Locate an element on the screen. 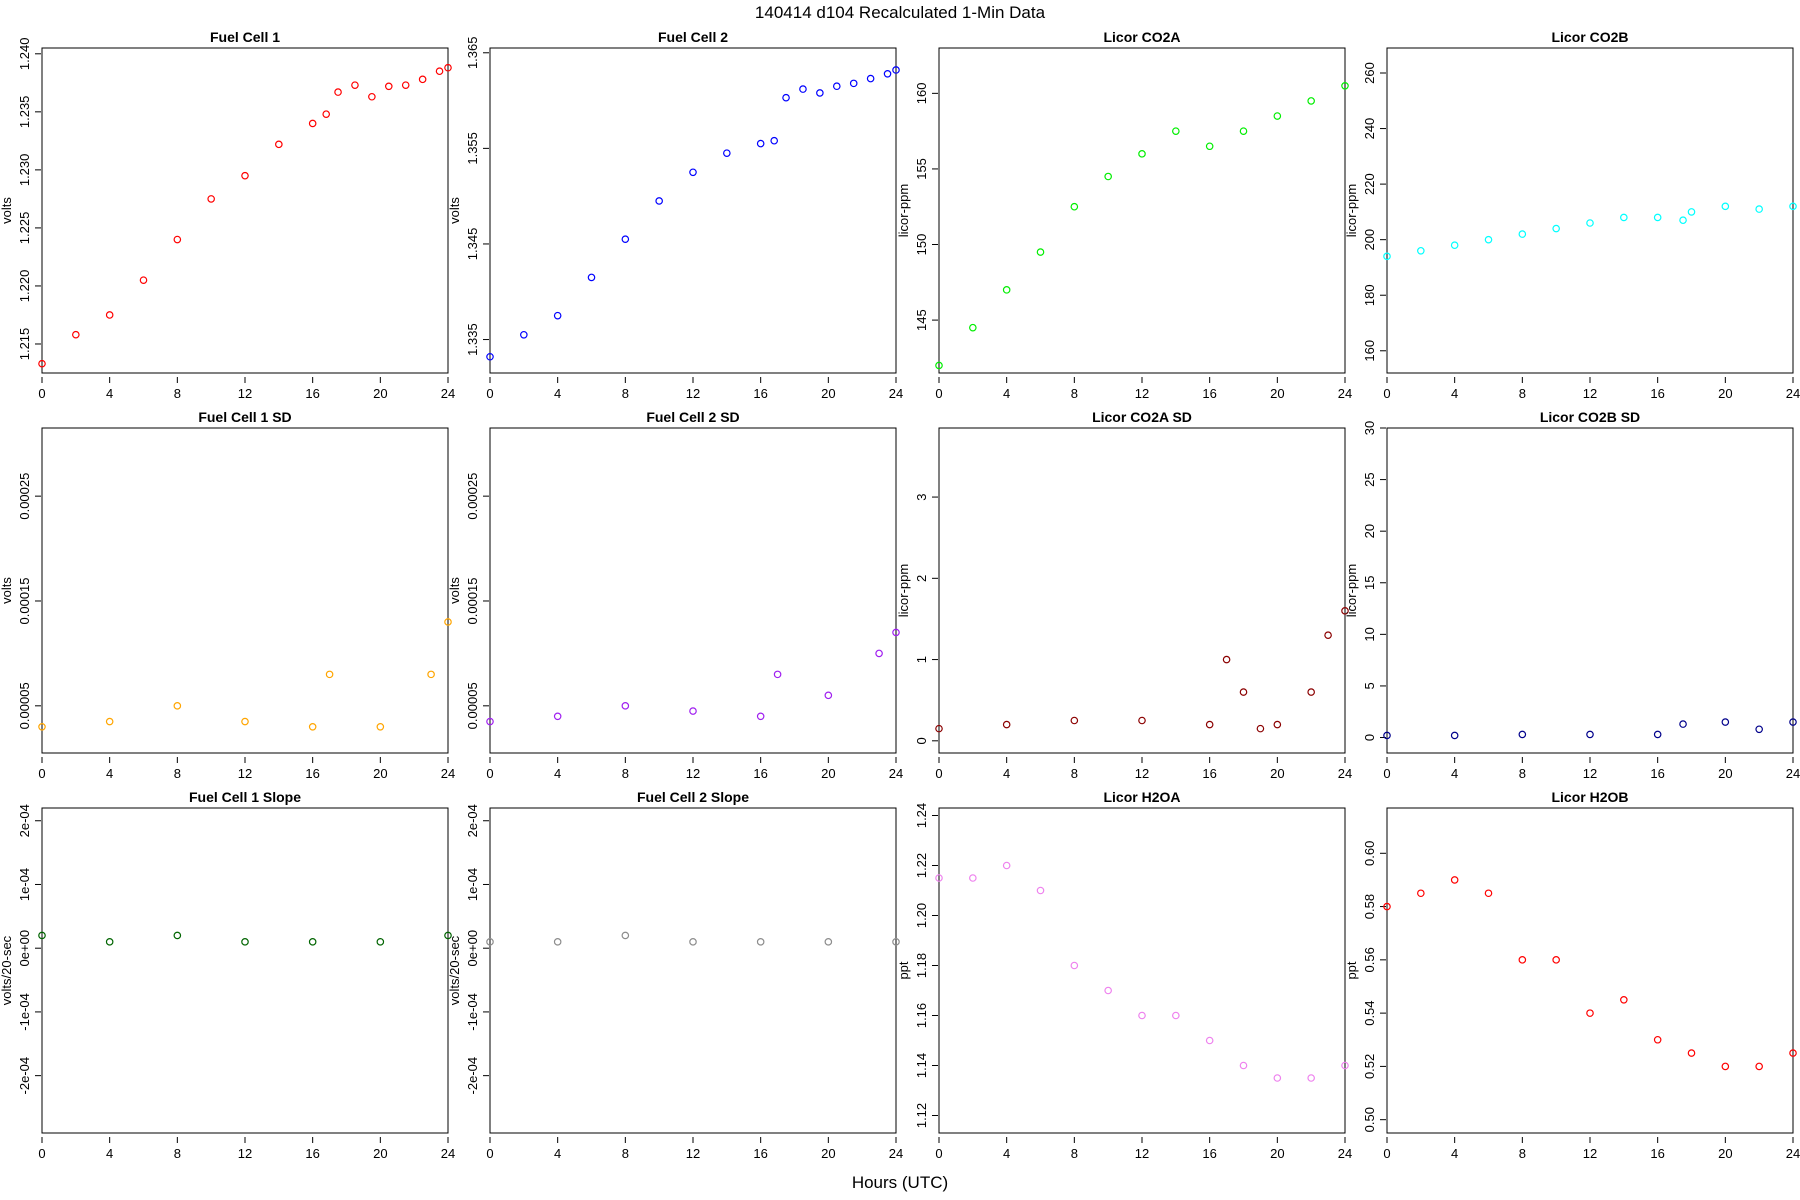  y-tick-label: 260 is located at coordinates (1369, 73).